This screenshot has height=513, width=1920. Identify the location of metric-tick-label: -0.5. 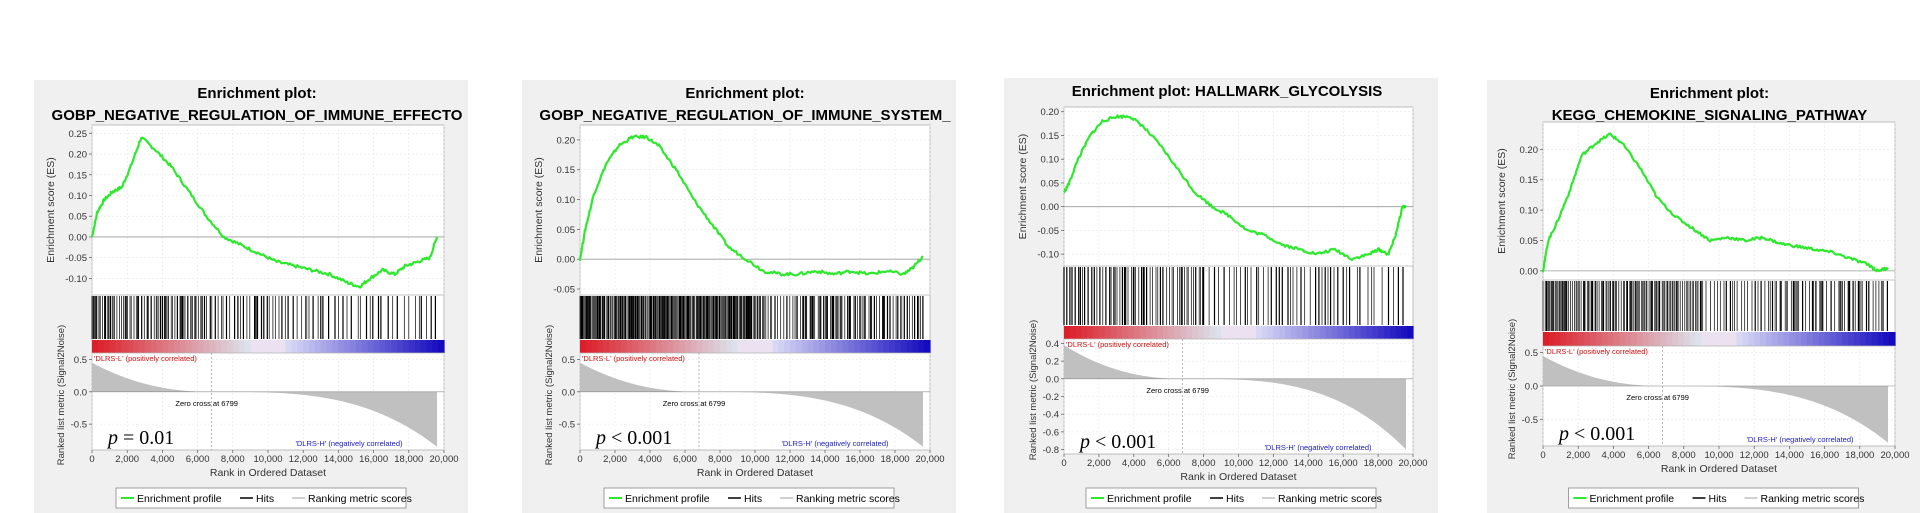
(567, 425).